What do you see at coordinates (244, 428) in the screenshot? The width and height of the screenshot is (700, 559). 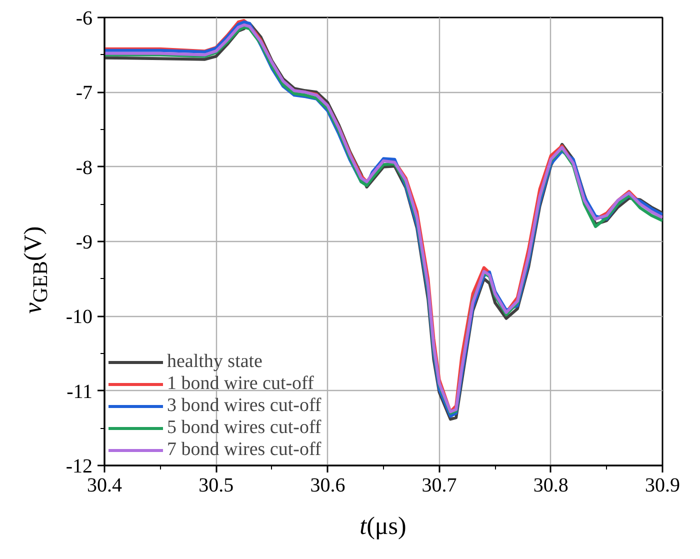 I see `legend-label: 5 bond wires cut-off` at bounding box center [244, 428].